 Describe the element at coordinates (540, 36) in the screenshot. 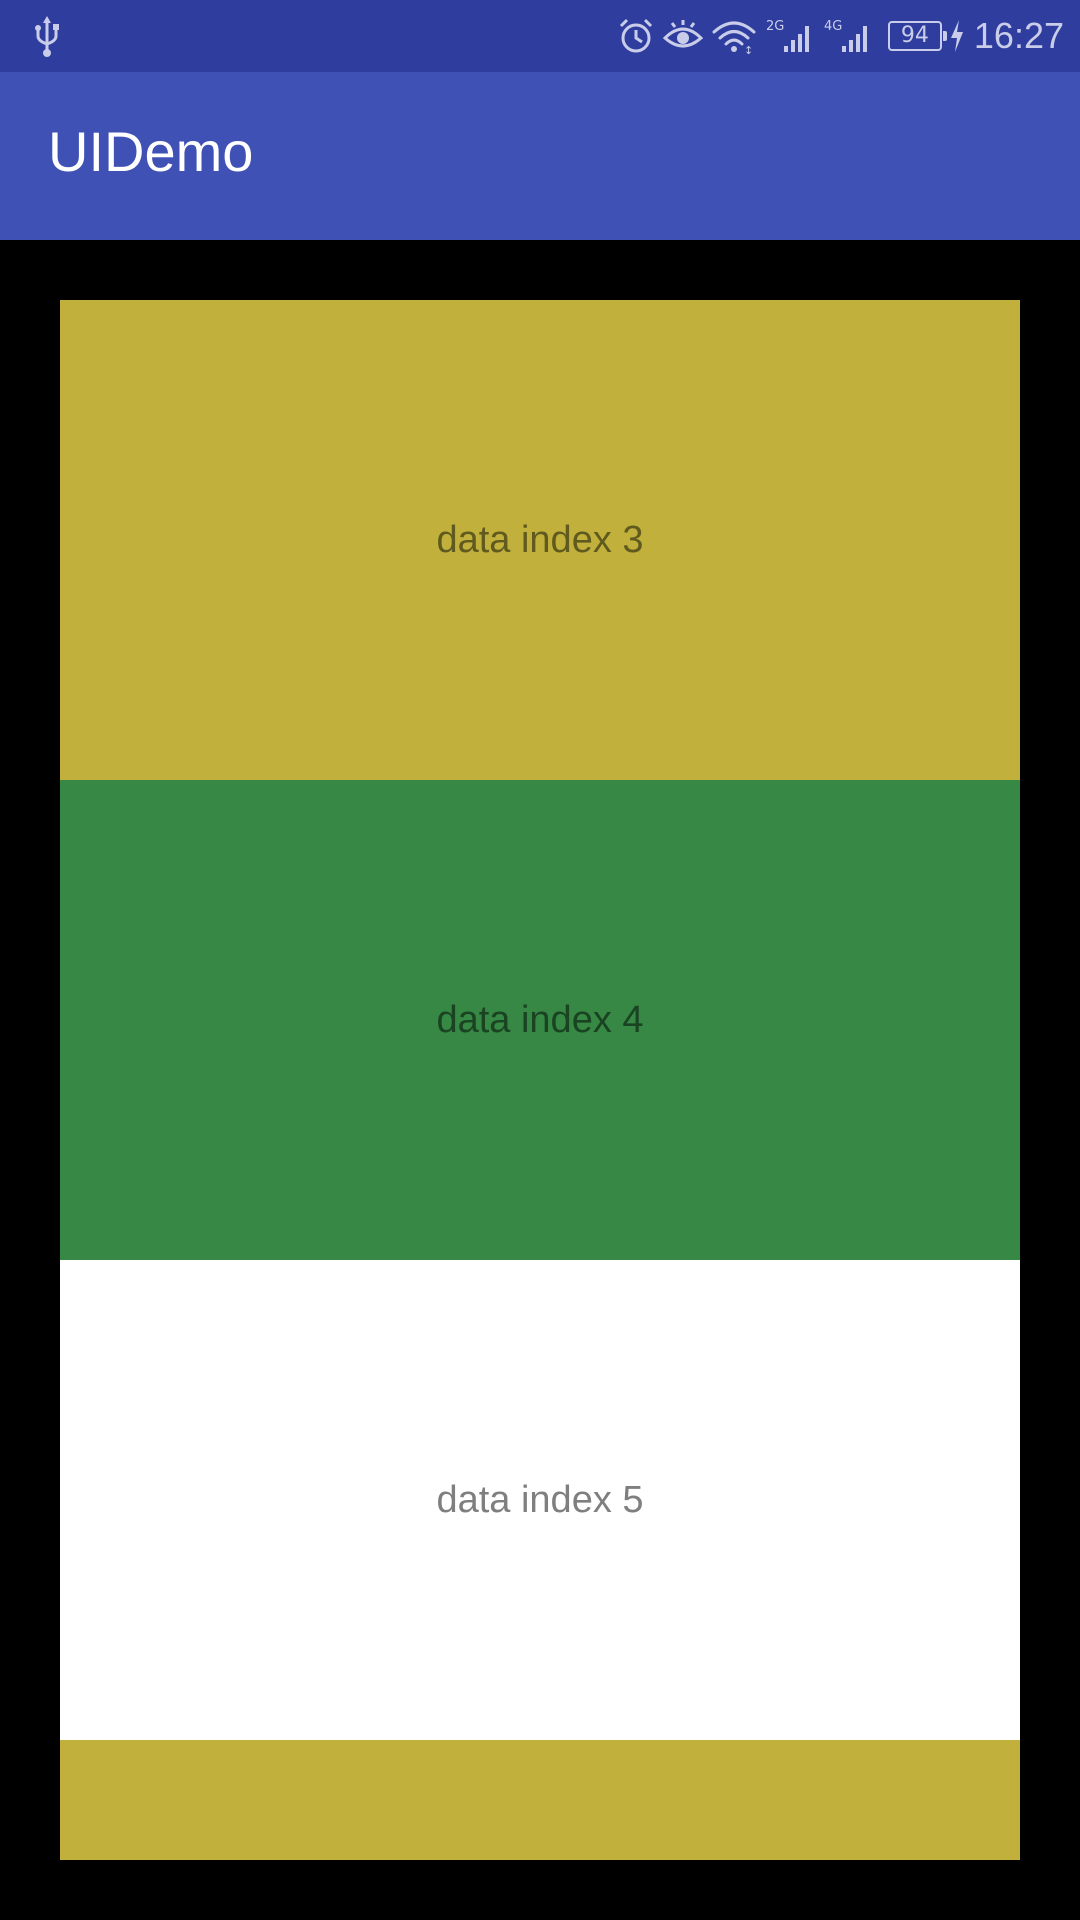

I see `status-bar: ↕ 2G 4G 94 16:27` at that location.